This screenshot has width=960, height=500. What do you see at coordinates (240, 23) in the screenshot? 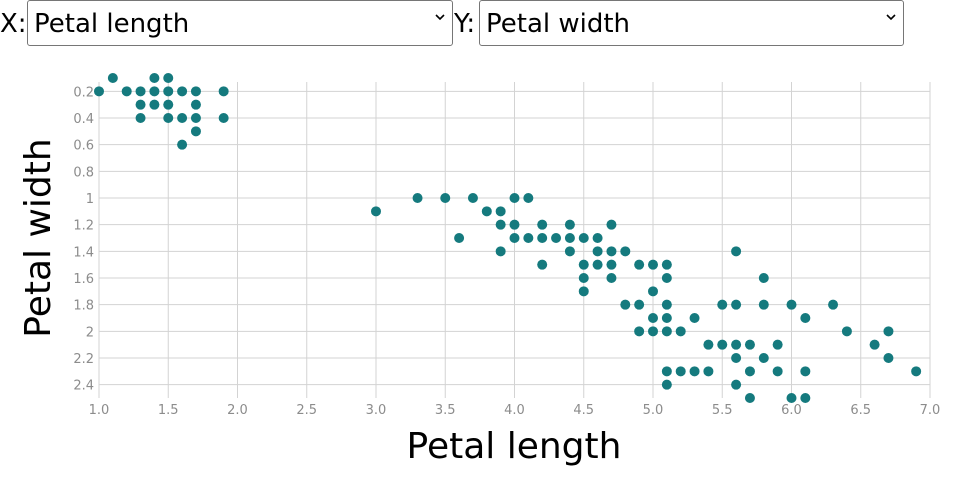
I see `x-axis-select: Petal length` at bounding box center [240, 23].